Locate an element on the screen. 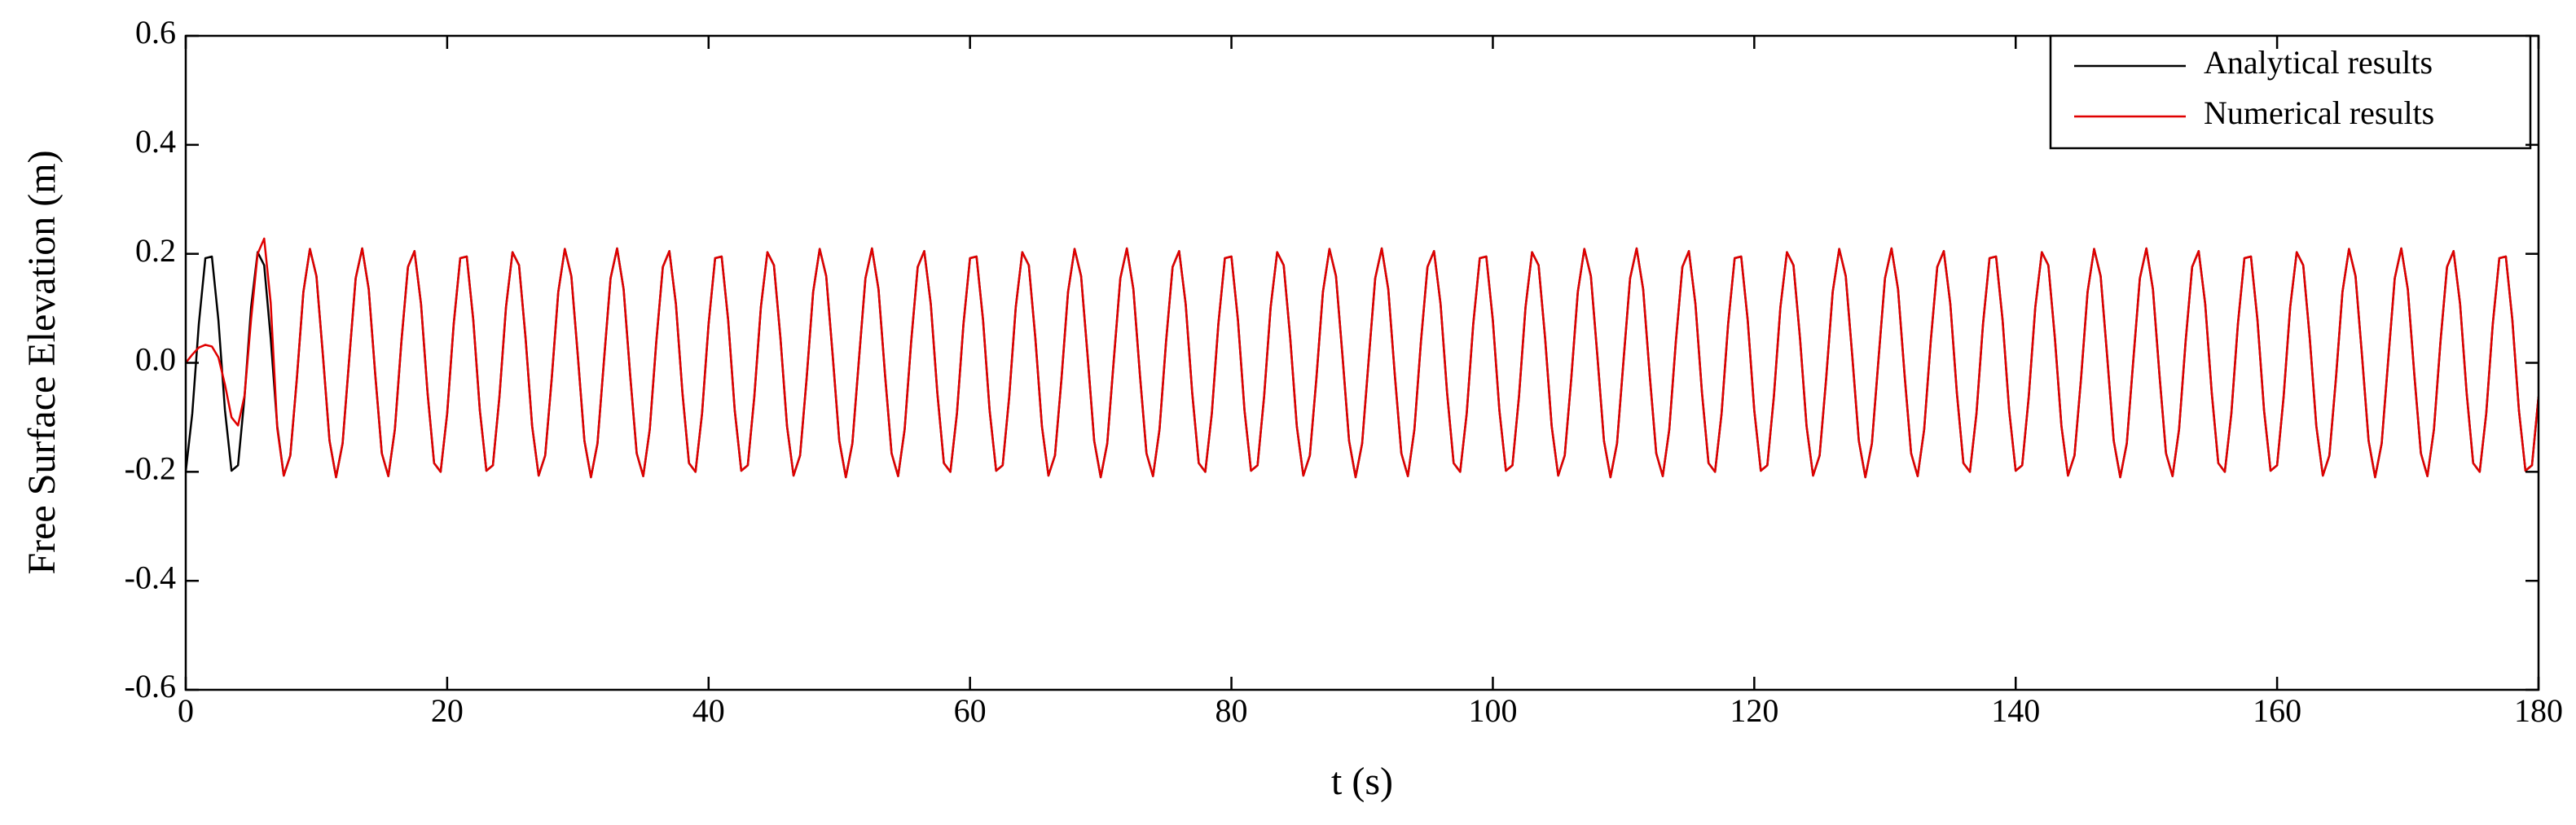 Image resolution: width=2576 pixels, height=825 pixels. x-tick-label: 20 is located at coordinates (447, 710).